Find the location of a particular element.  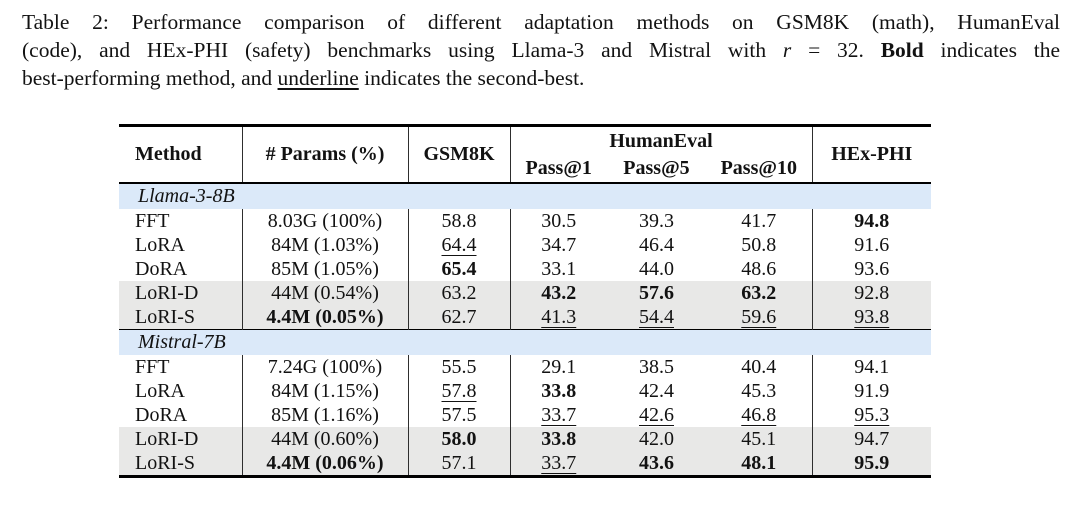

section-title: Llama-3-8B is located at coordinates (525, 195).